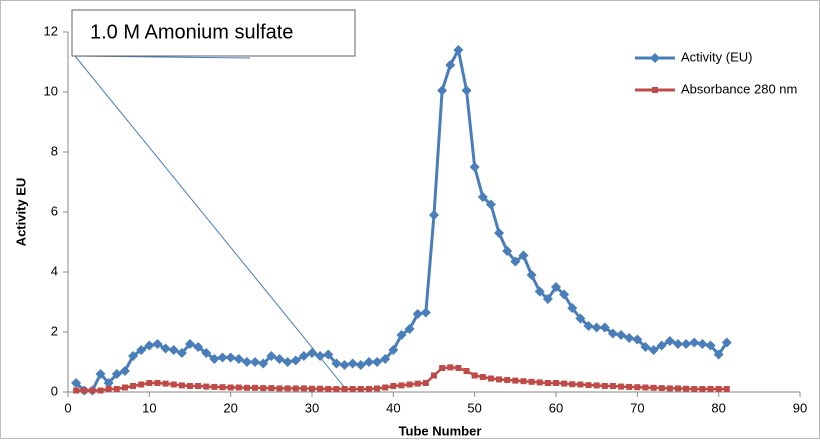  I want to click on x-tick-label: 60, so click(556, 407).